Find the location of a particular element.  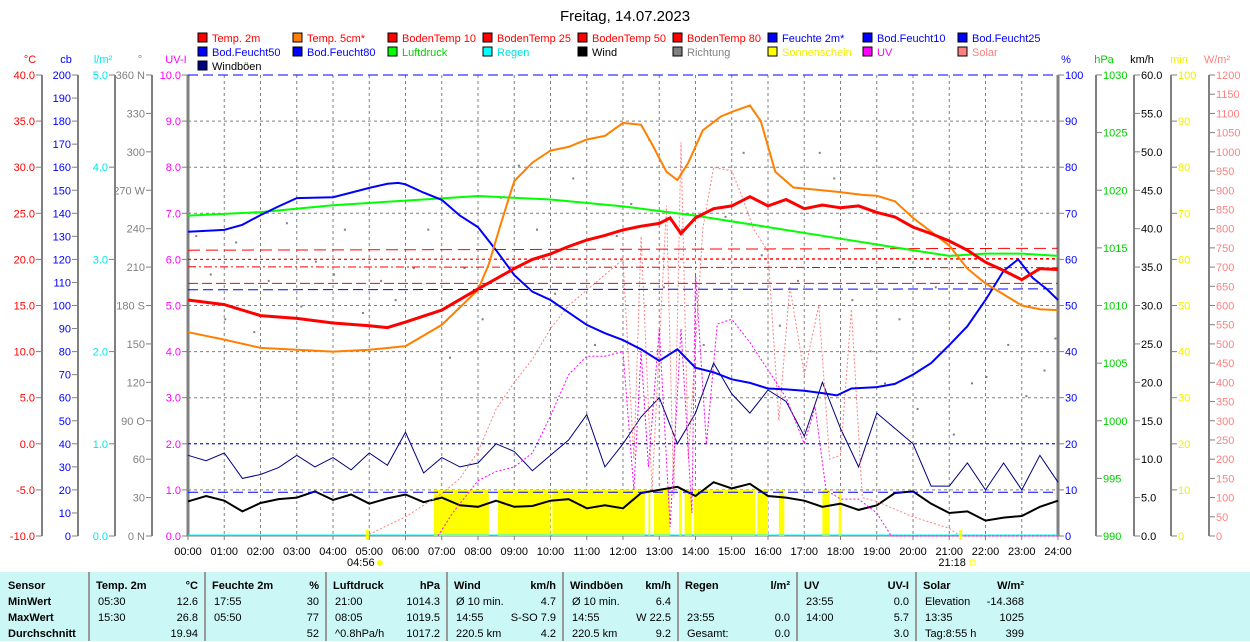

x-tick-label: 04:00 is located at coordinates (333, 552).